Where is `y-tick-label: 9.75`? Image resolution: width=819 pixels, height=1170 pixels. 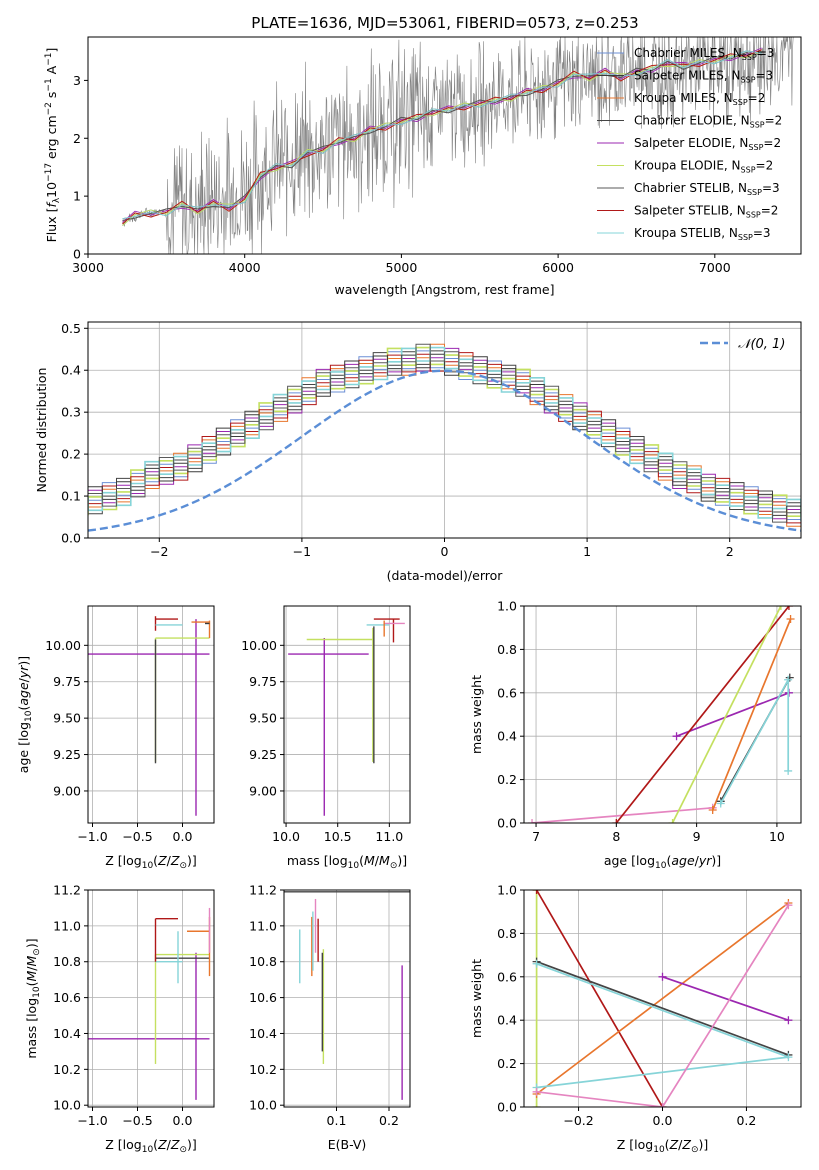 y-tick-label: 9.75 is located at coordinates (263, 681).